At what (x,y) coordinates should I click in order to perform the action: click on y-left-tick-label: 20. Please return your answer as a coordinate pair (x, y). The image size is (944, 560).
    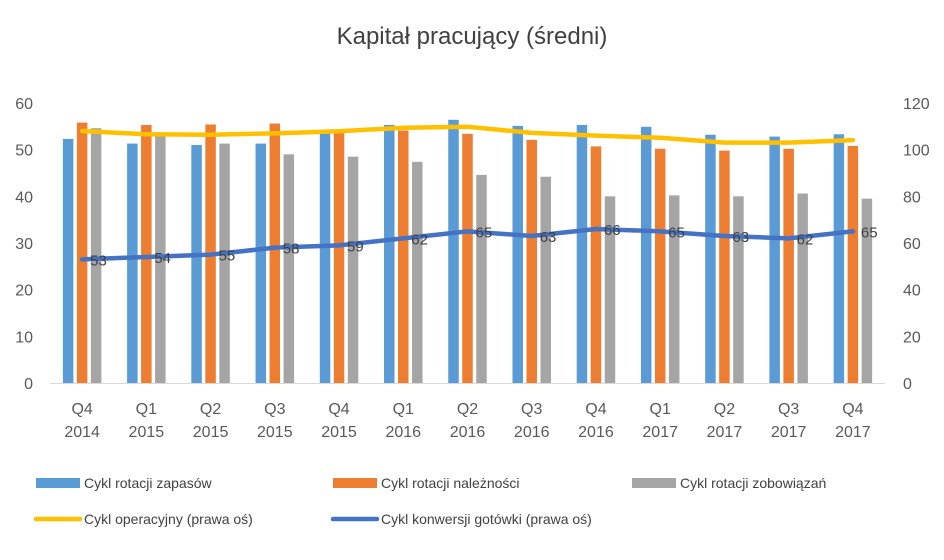
    Looking at the image, I should click on (24, 291).